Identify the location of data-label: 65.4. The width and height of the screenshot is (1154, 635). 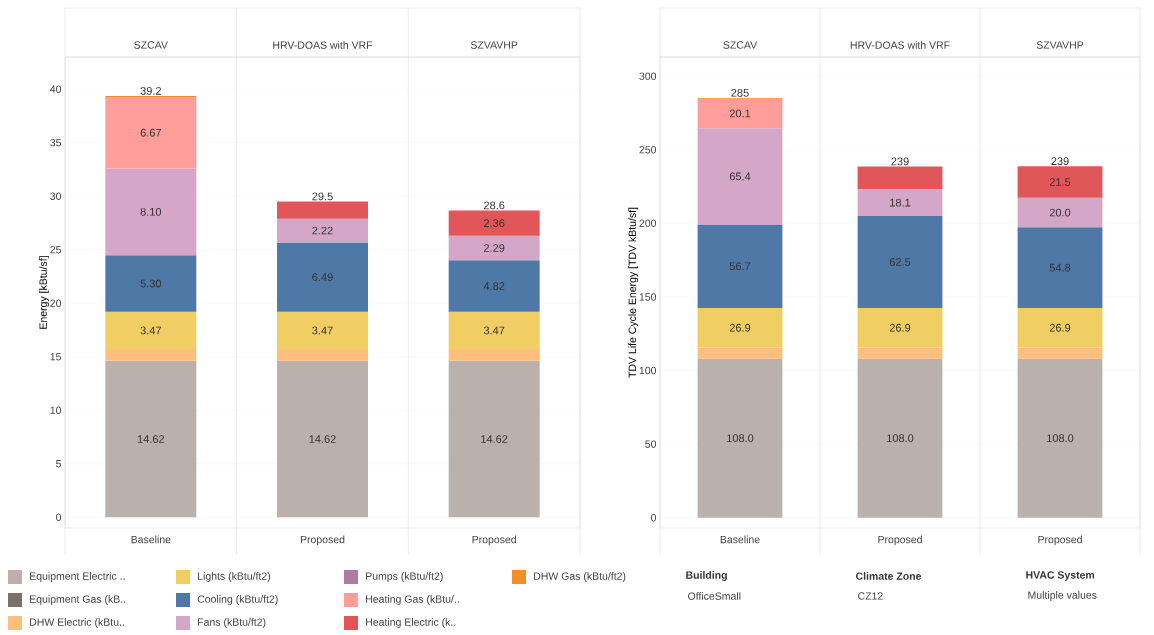
(740, 176).